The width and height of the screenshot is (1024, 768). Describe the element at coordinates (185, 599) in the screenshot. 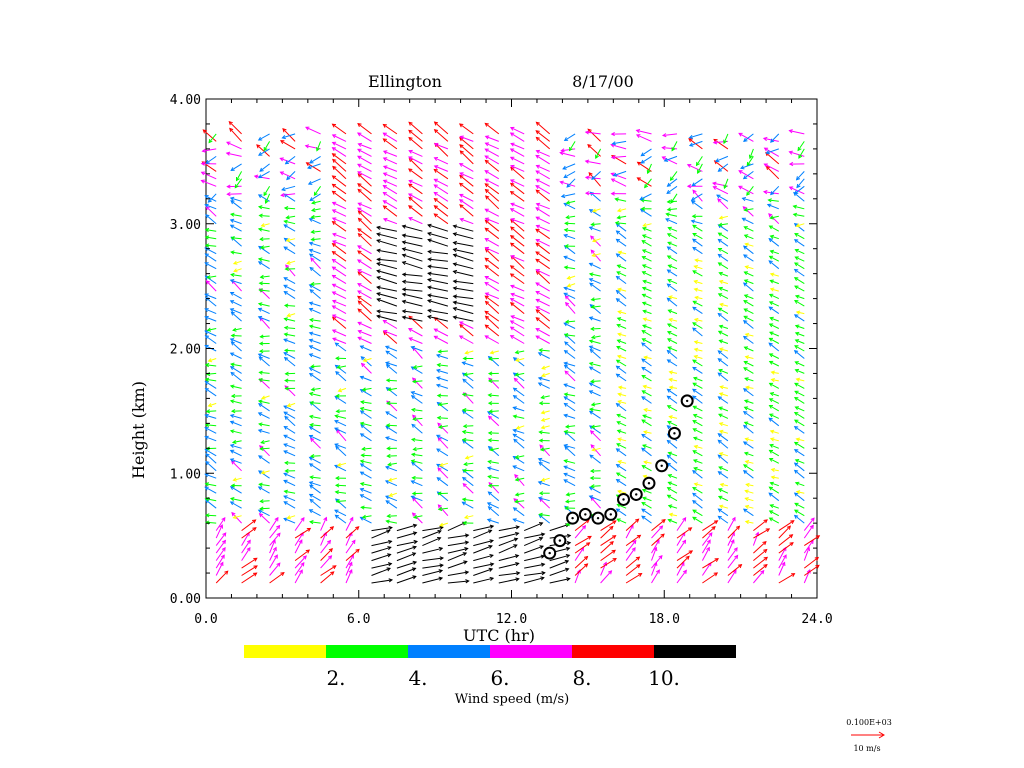

I see `y-tick-label: 0.00` at that location.